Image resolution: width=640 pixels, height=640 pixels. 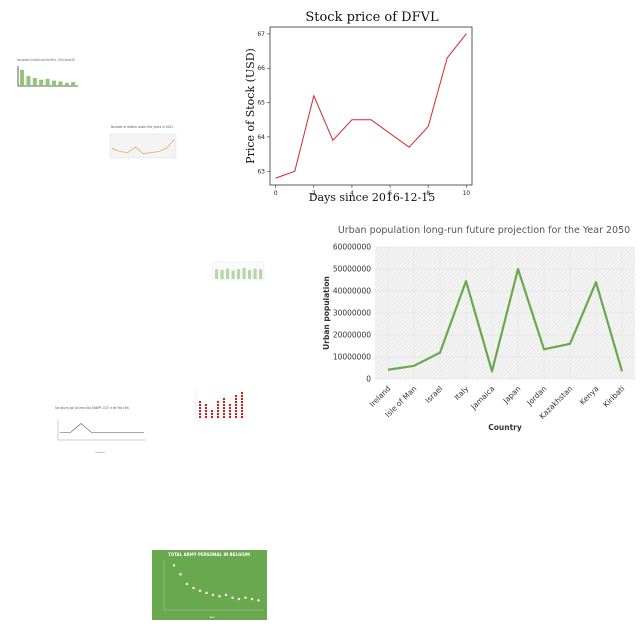 What do you see at coordinates (352, 247) in the screenshot?
I see `y-tick-label: 60000000` at bounding box center [352, 247].